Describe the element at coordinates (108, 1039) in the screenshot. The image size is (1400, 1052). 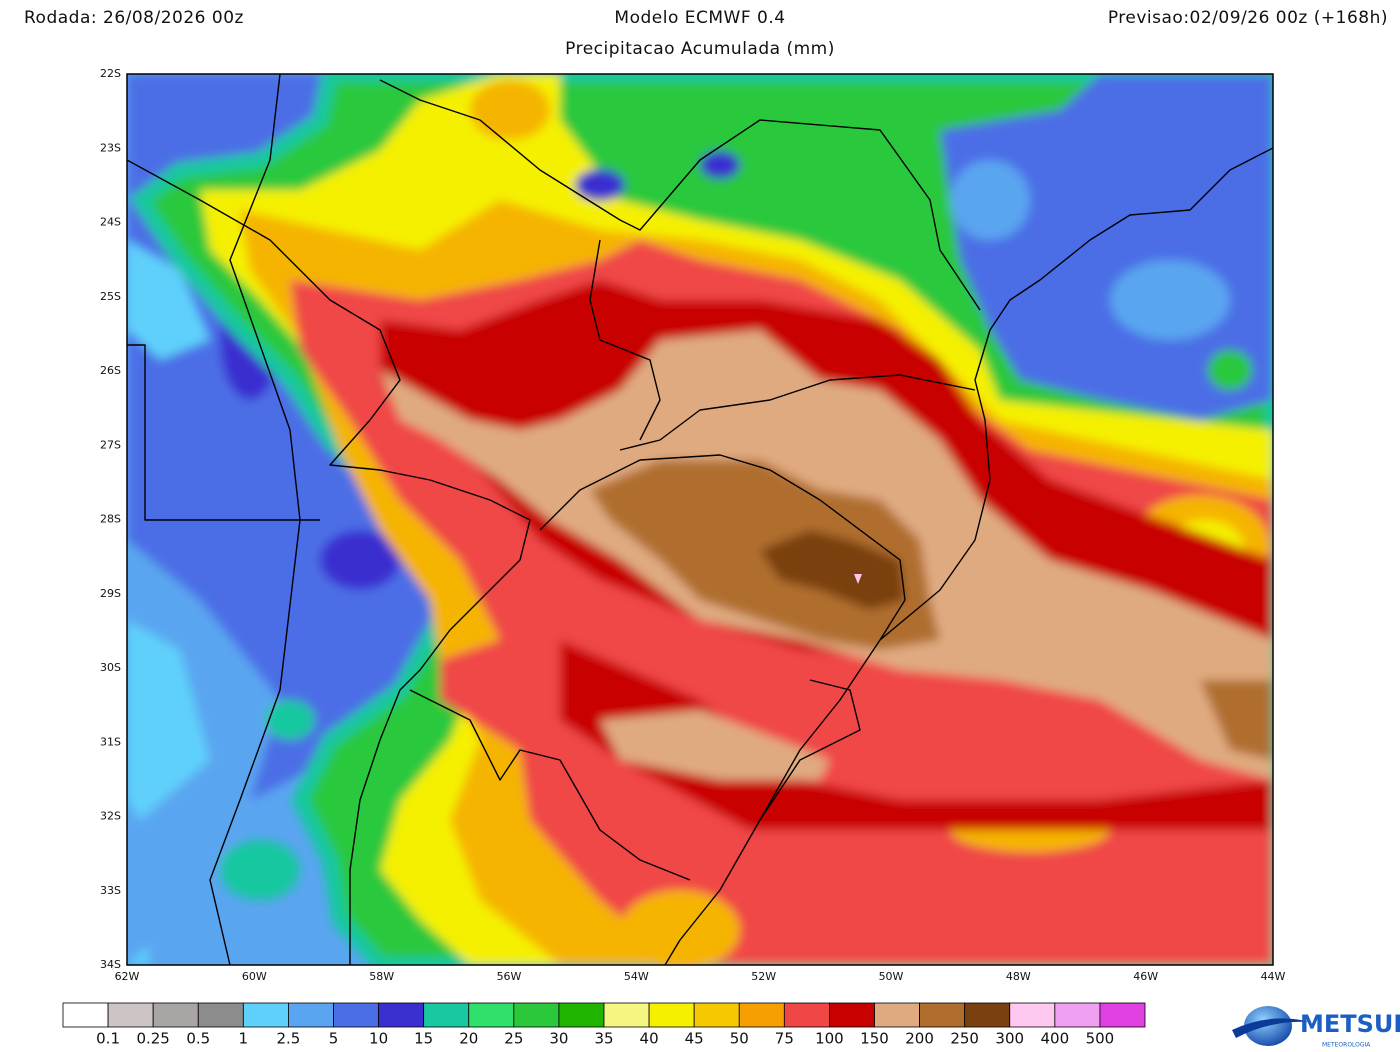
I see `colorbar-label: 0.1` at that location.